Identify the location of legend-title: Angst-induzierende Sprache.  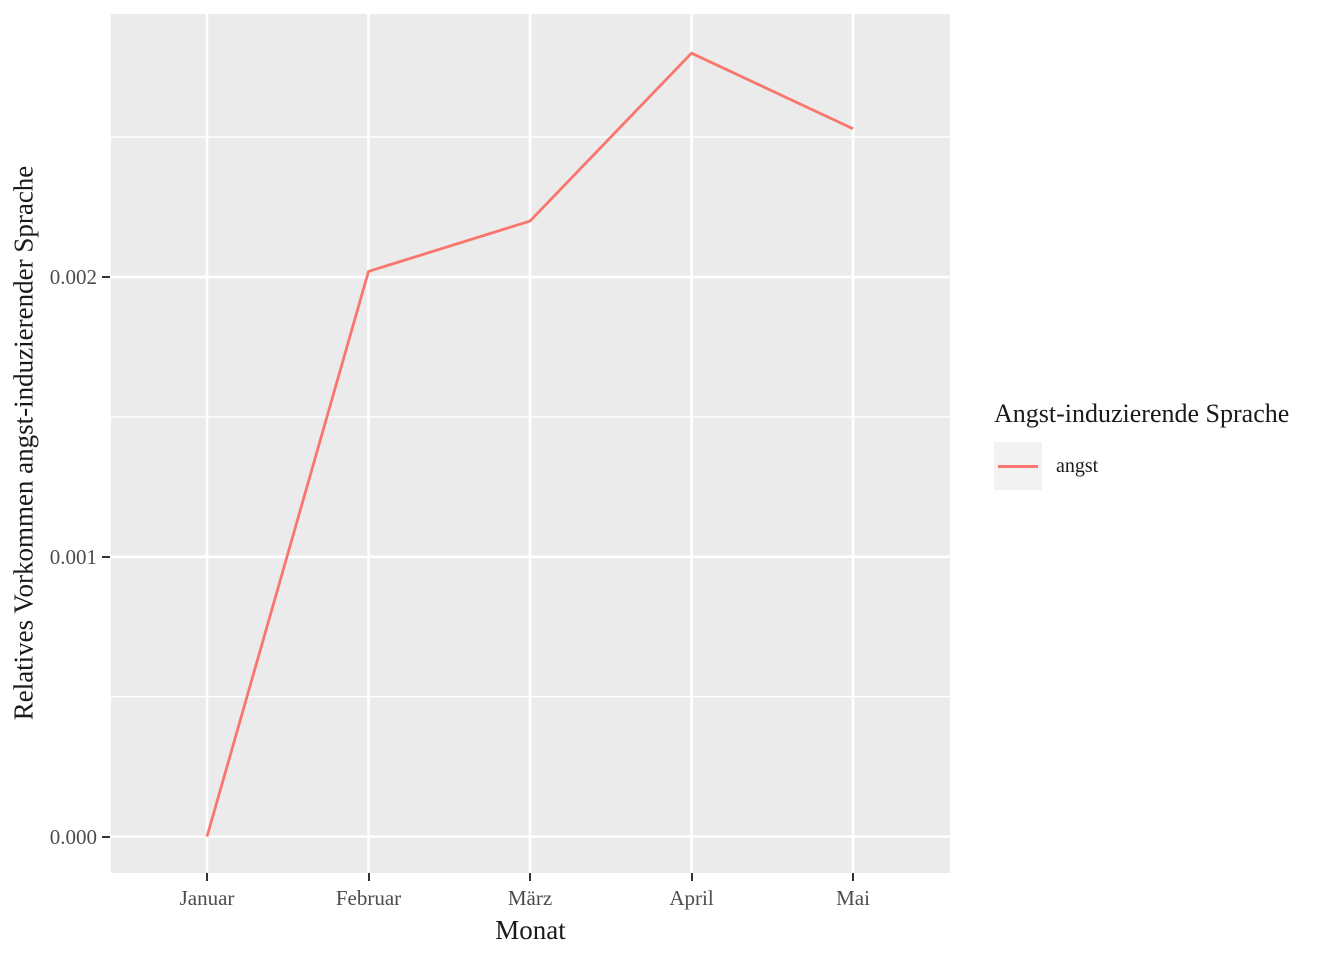
(1142, 413).